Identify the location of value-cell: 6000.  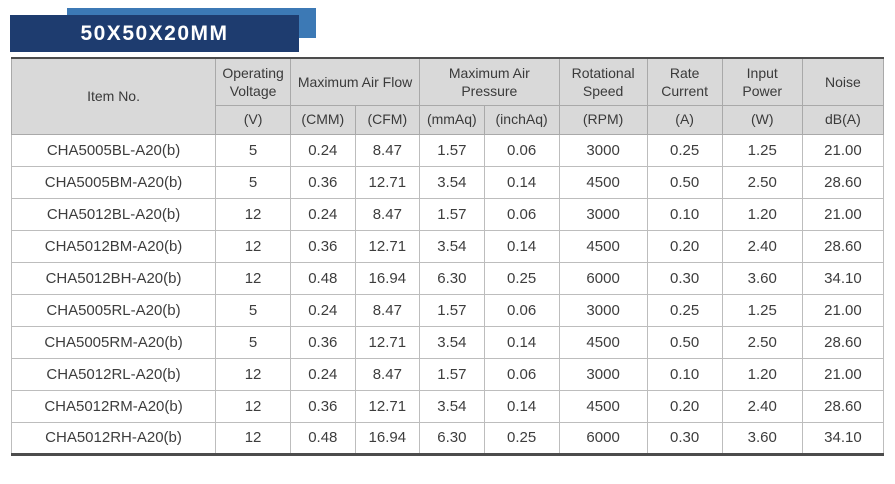
(603, 278).